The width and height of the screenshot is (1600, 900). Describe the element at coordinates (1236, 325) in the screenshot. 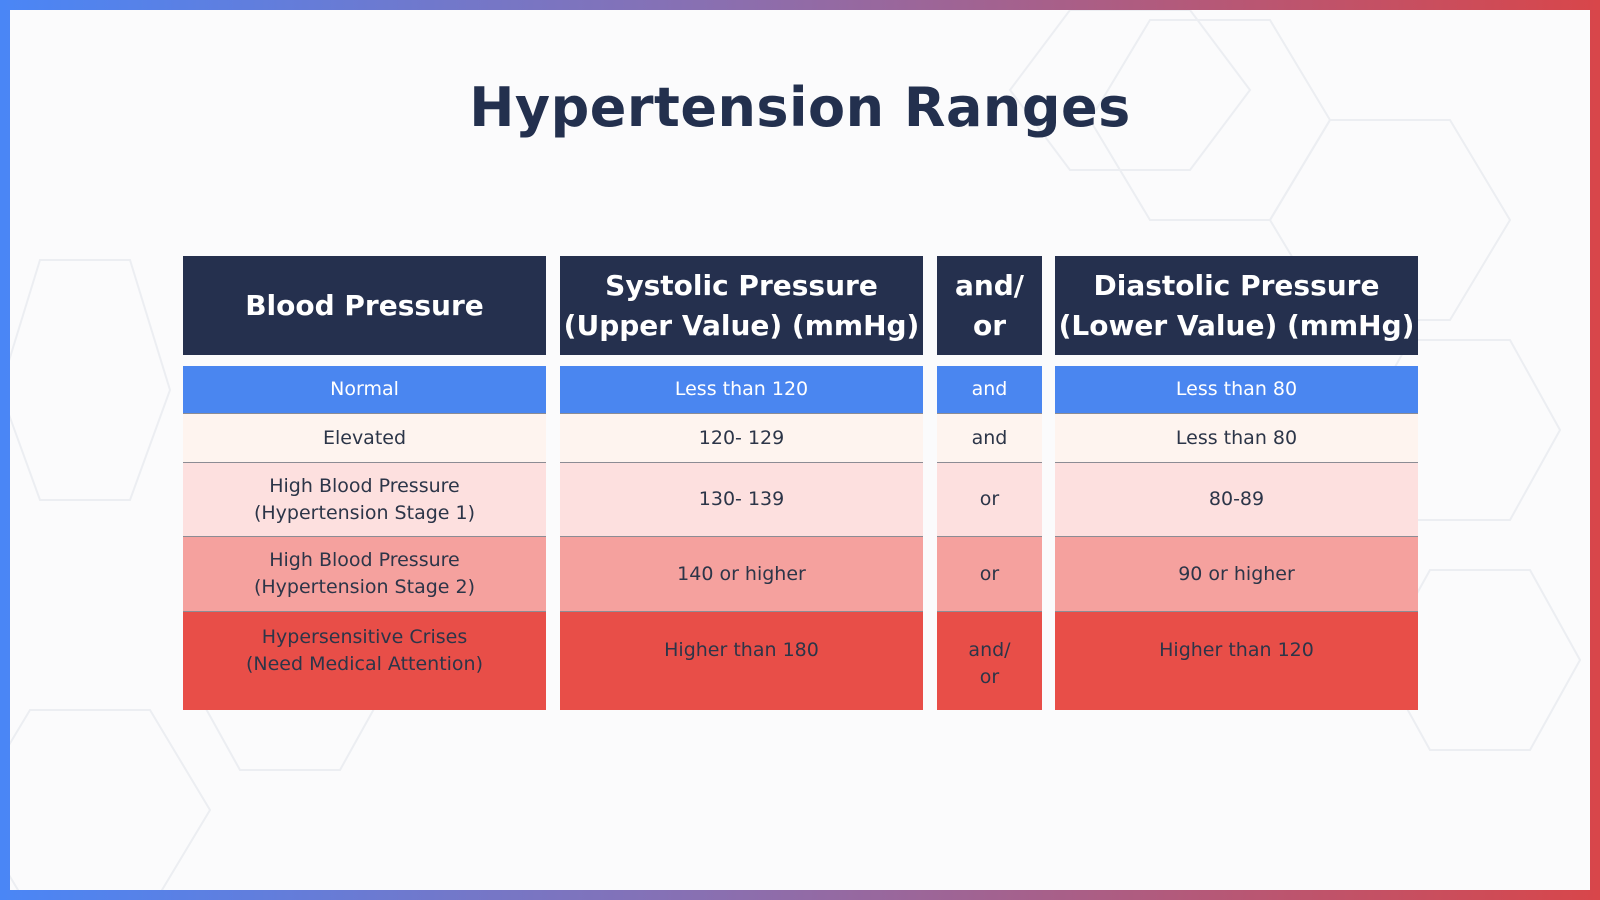

I see `header-sublabel: (Lower Value) (mmHg)` at that location.